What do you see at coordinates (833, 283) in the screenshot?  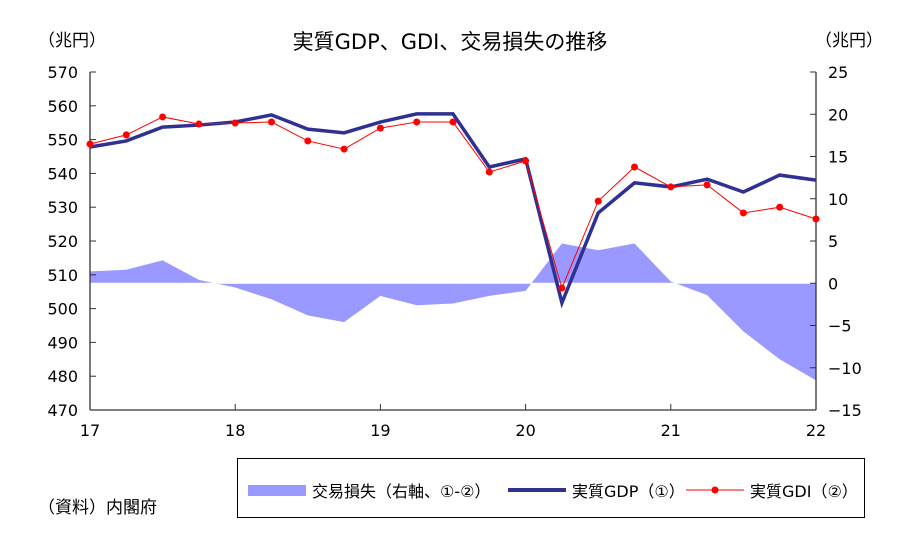 I see `right-tick-label: 0` at bounding box center [833, 283].